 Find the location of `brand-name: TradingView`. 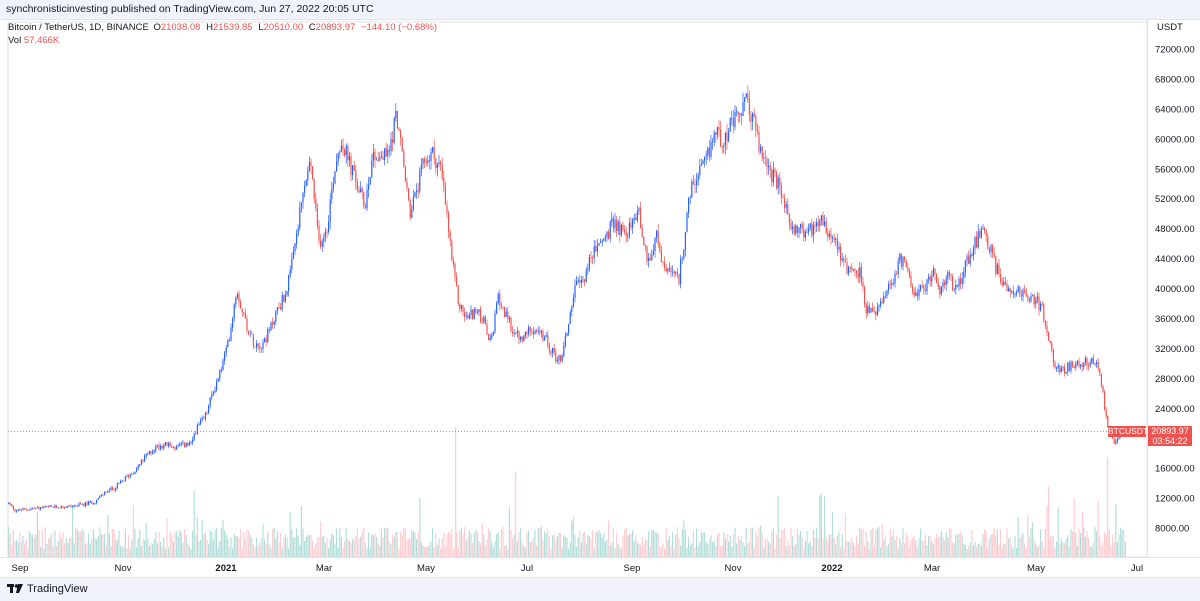

brand-name: TradingView is located at coordinates (57, 589).